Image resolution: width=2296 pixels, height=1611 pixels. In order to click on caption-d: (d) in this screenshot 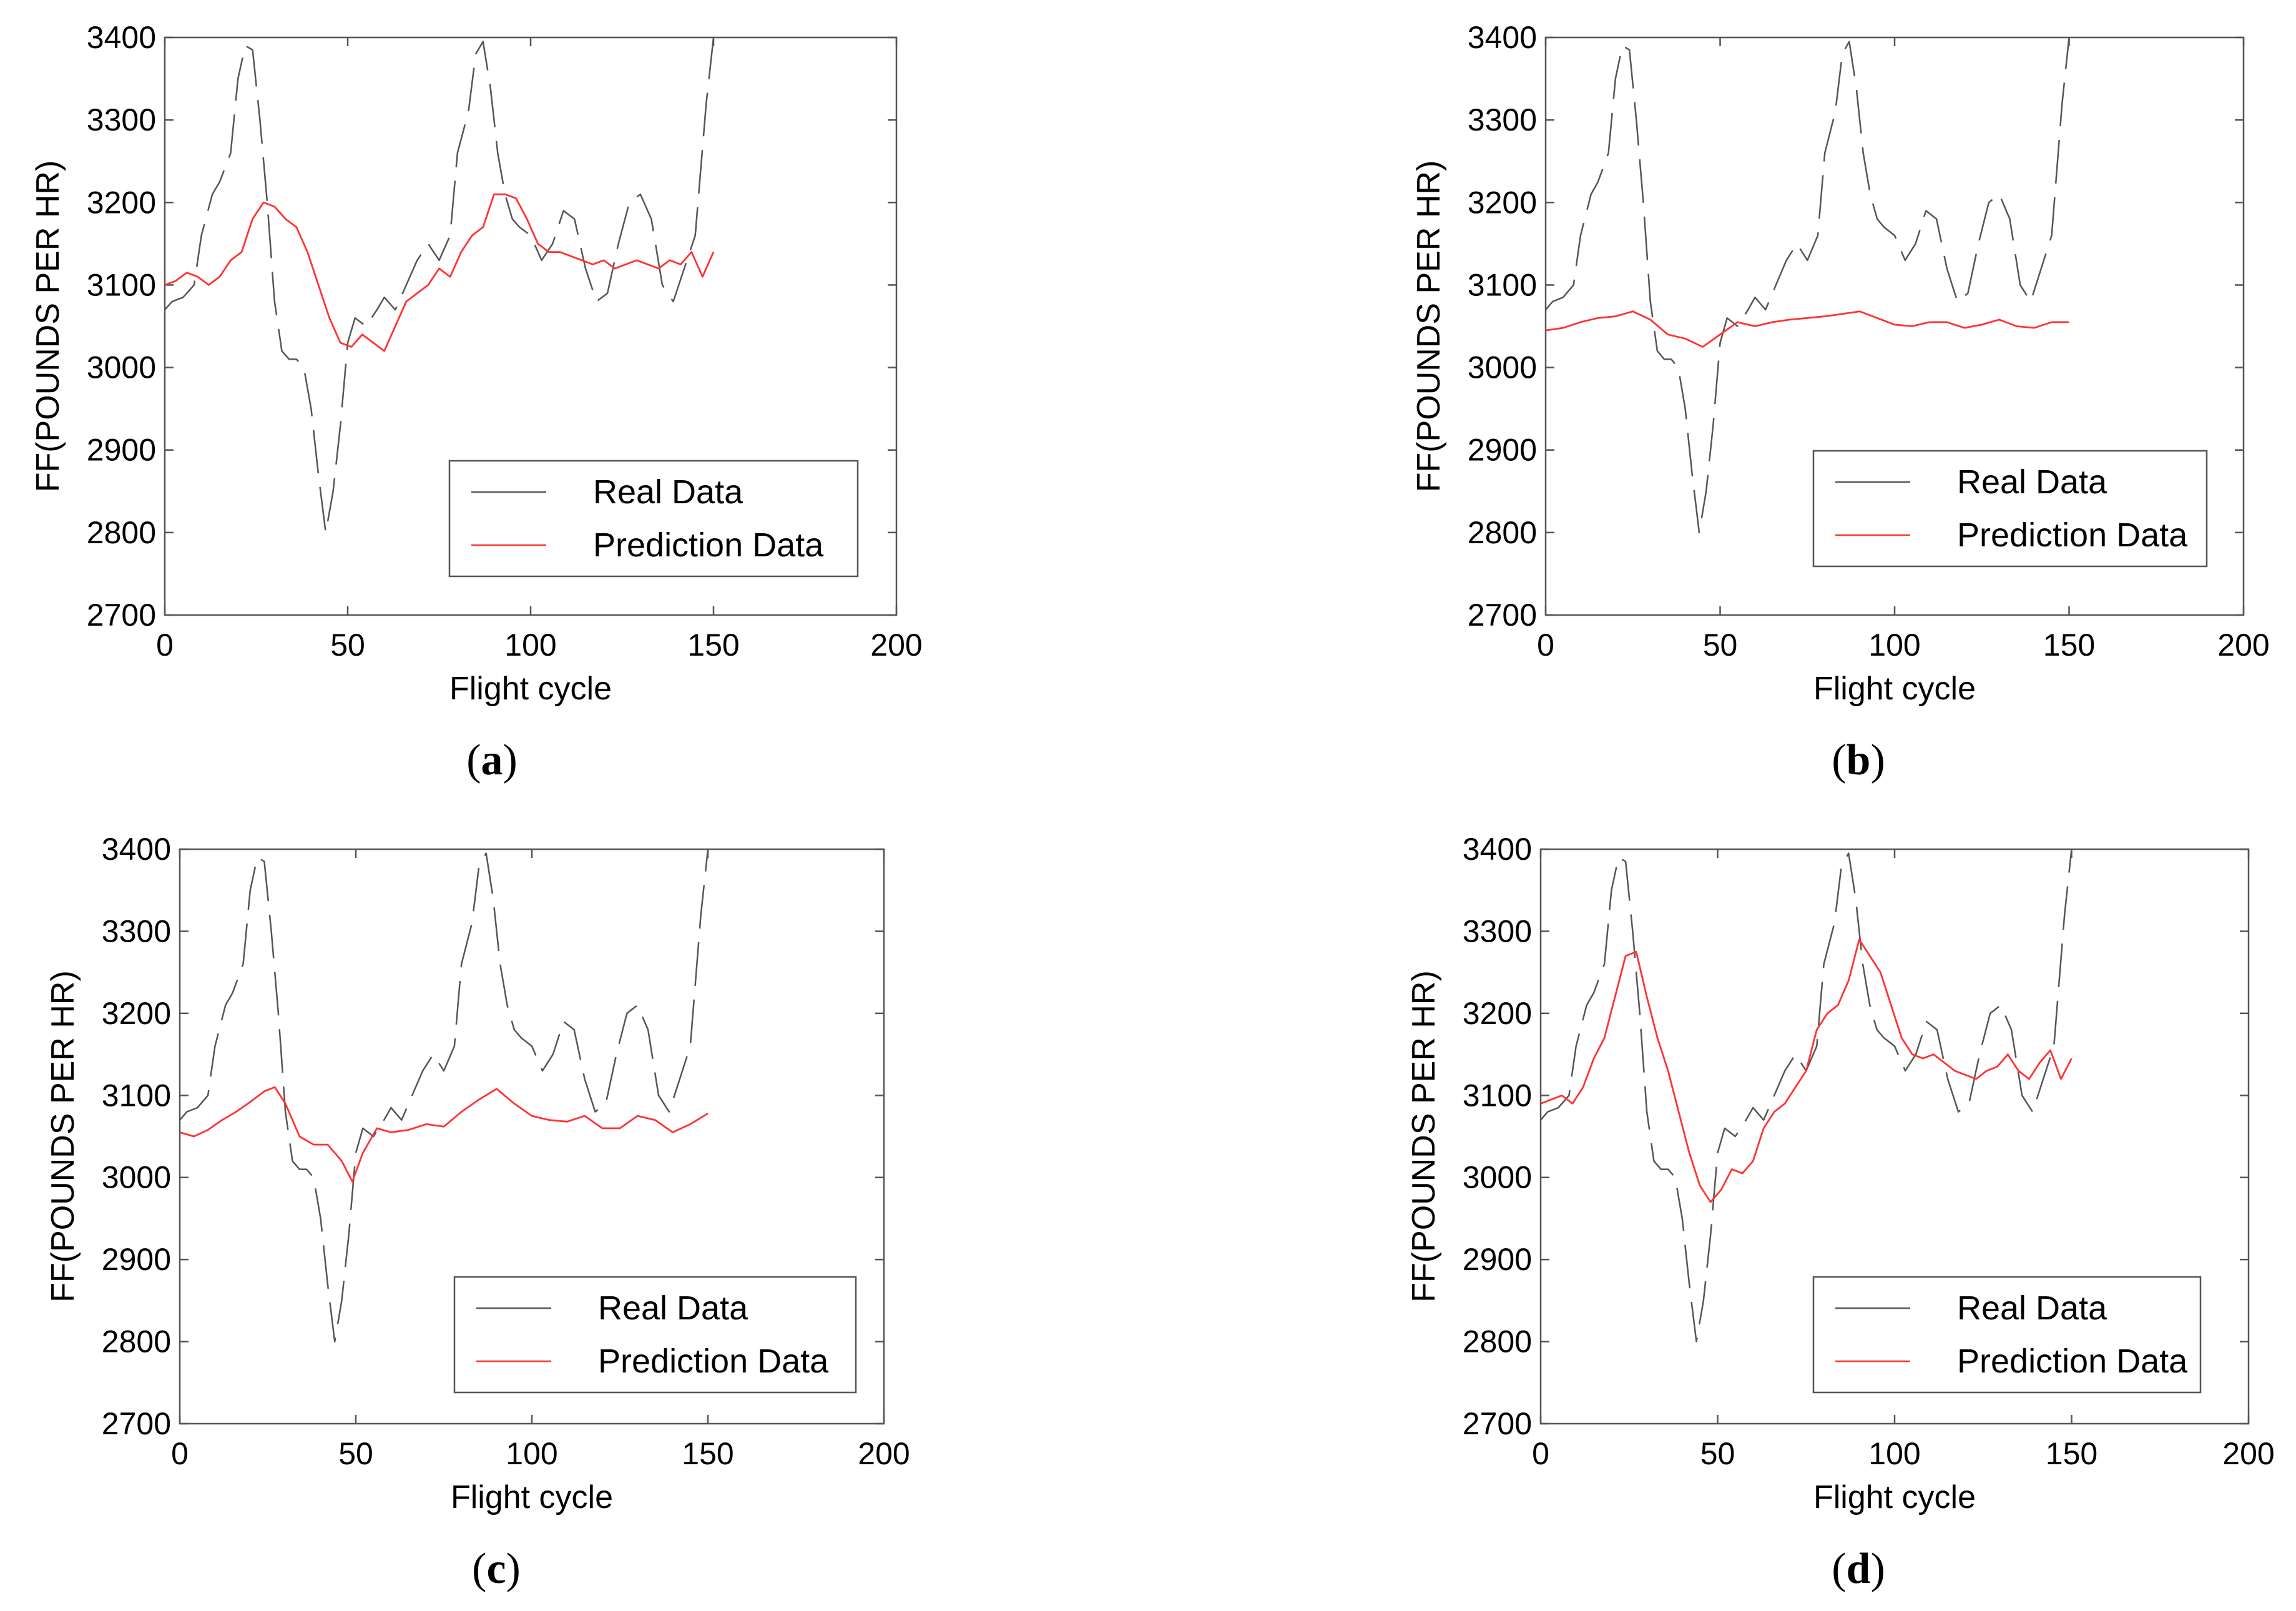, I will do `click(1858, 1569)`.